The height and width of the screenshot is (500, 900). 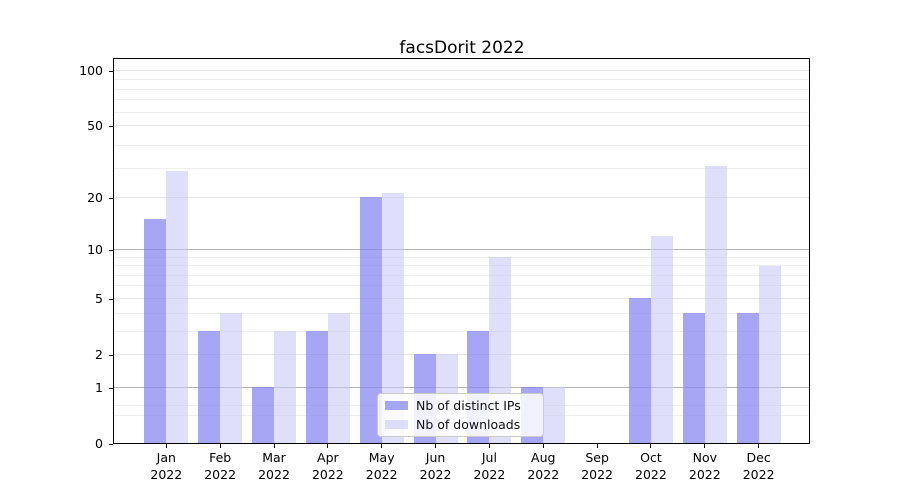 I want to click on y-axis-tick-label: 1, so click(x=99, y=387).